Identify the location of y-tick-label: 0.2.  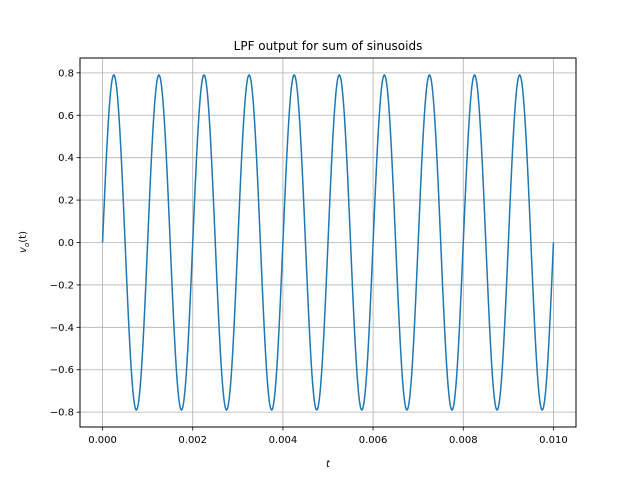
(66, 201).